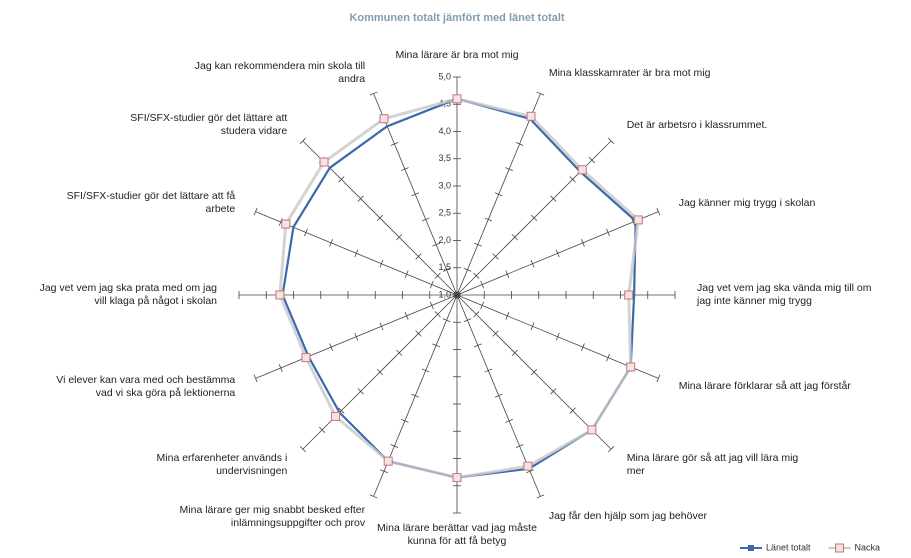 This screenshot has height=558, width=911. Describe the element at coordinates (444, 158) in the screenshot. I see `y-tick-label: 3,5` at that location.